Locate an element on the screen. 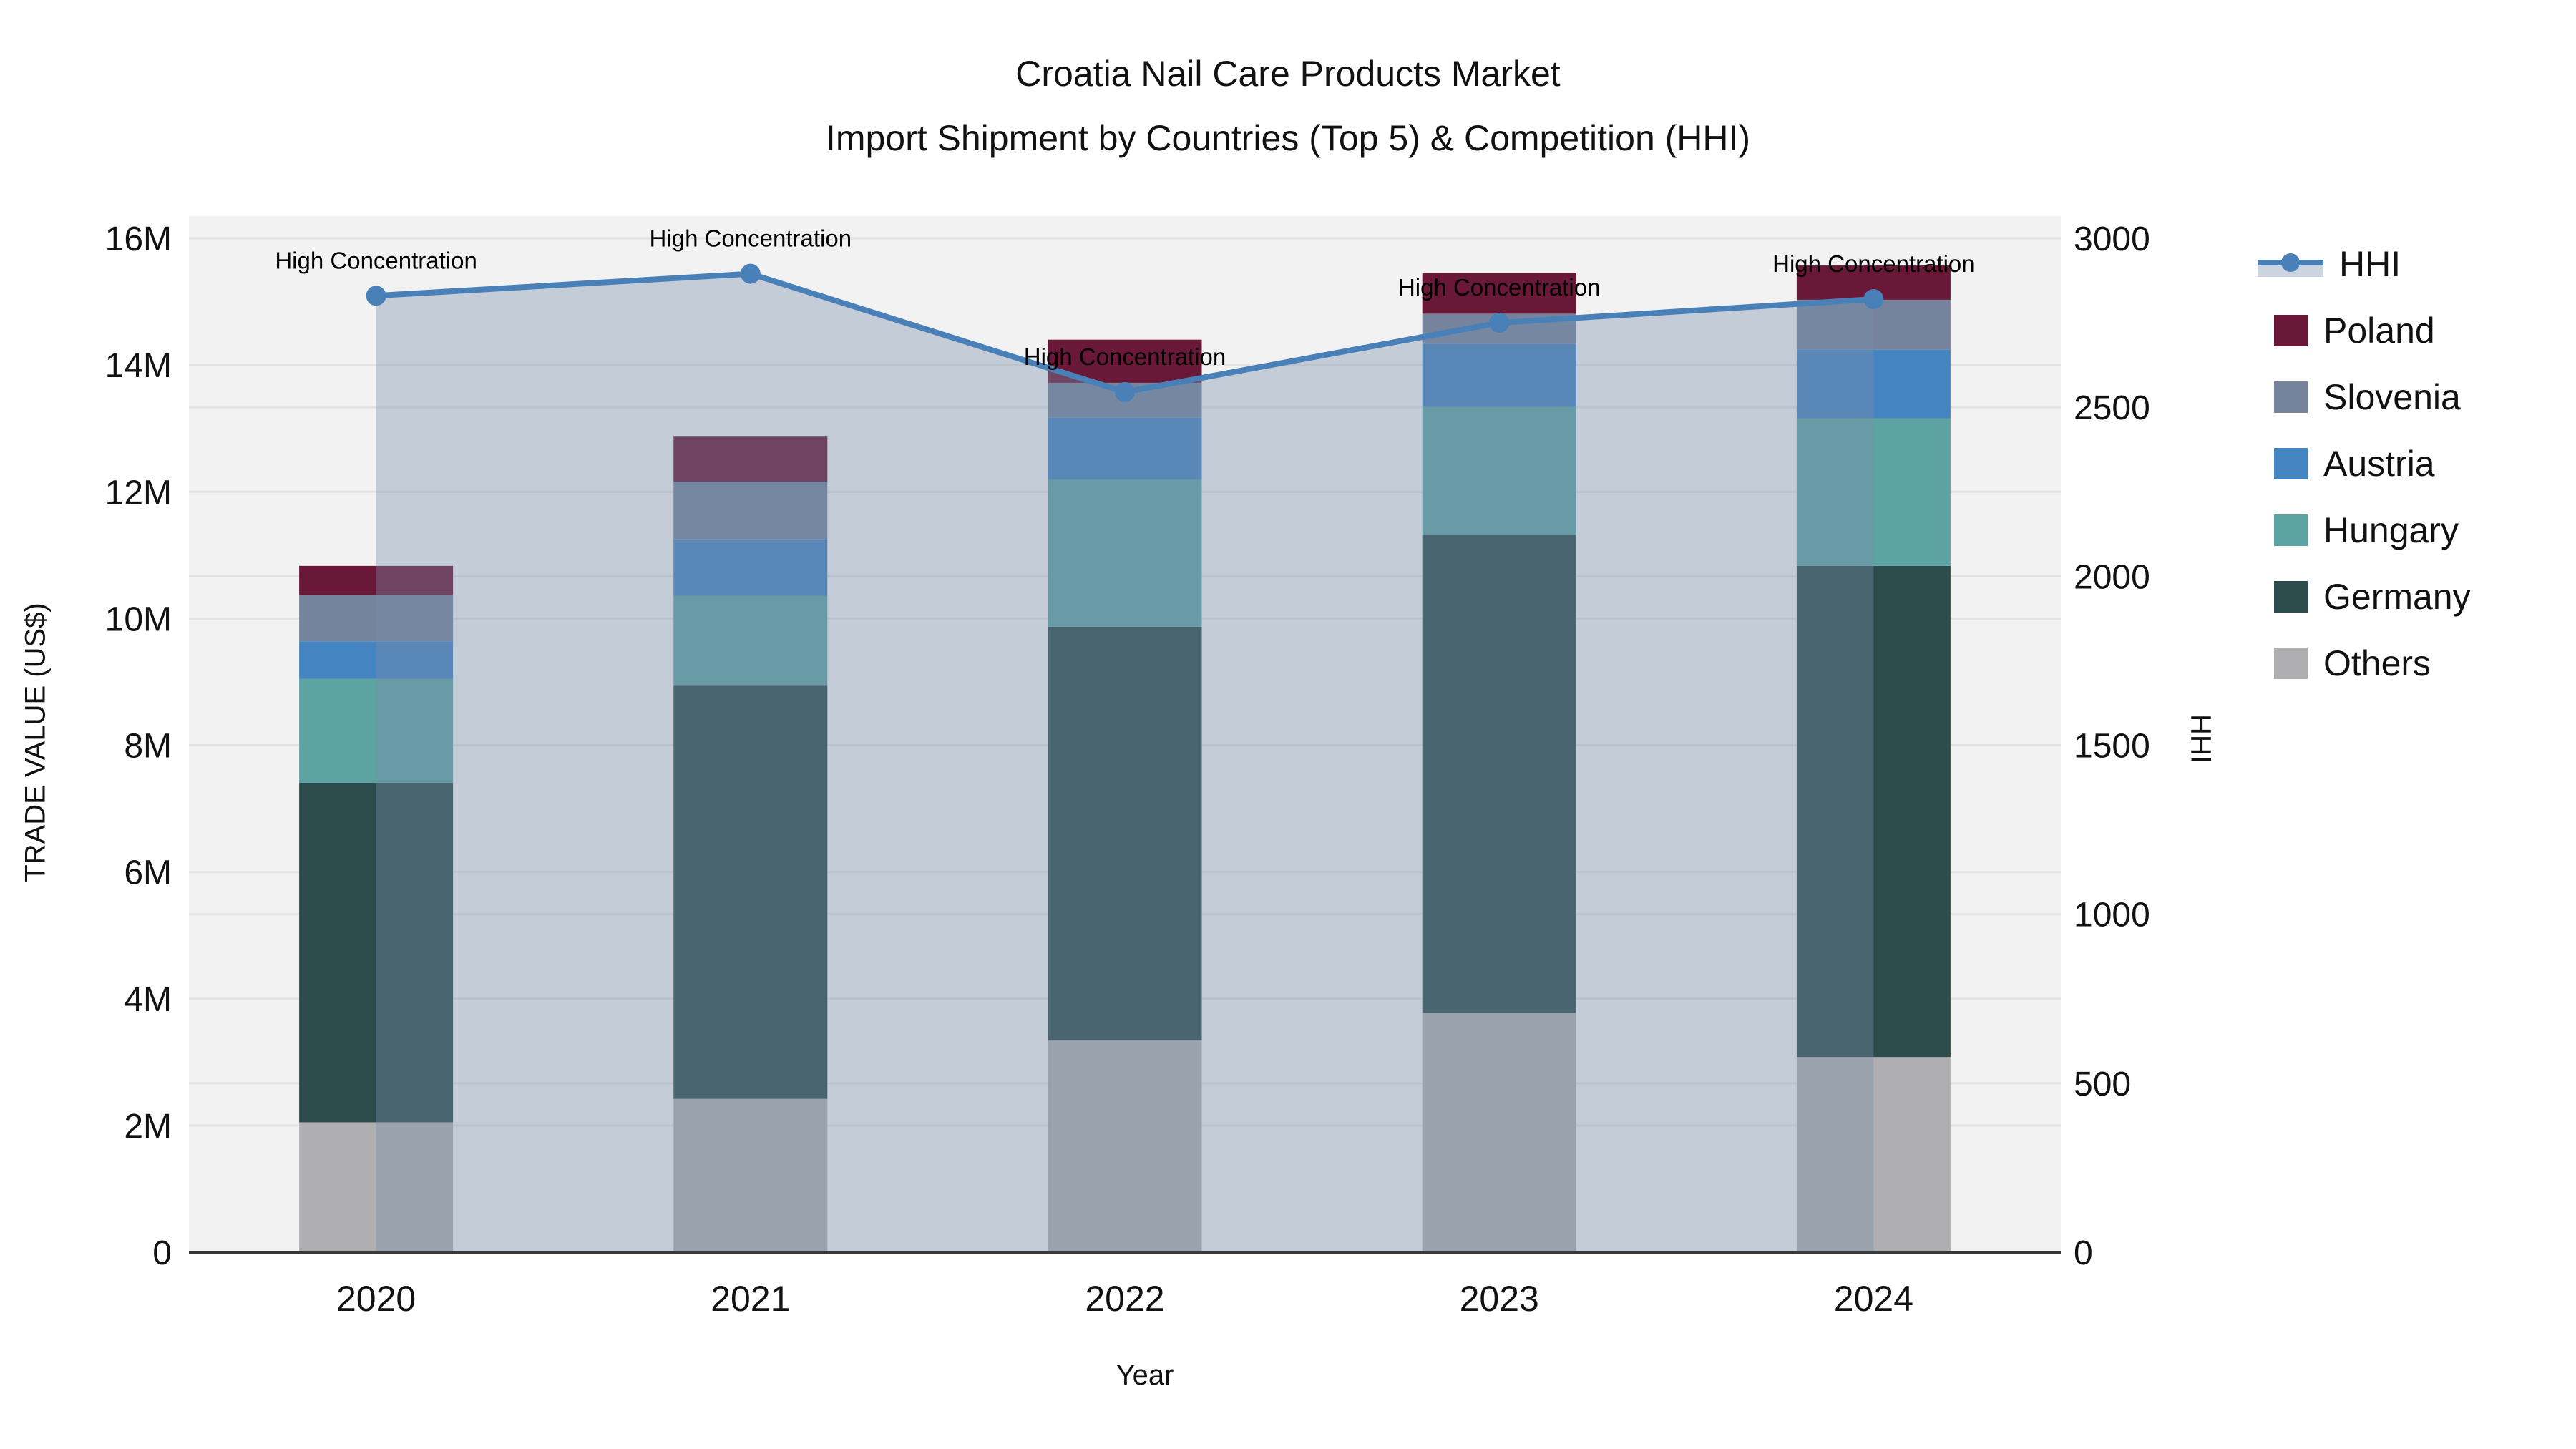 The height and width of the screenshot is (1449, 2576). y-left-tick-label-16M: 16M is located at coordinates (138, 239).